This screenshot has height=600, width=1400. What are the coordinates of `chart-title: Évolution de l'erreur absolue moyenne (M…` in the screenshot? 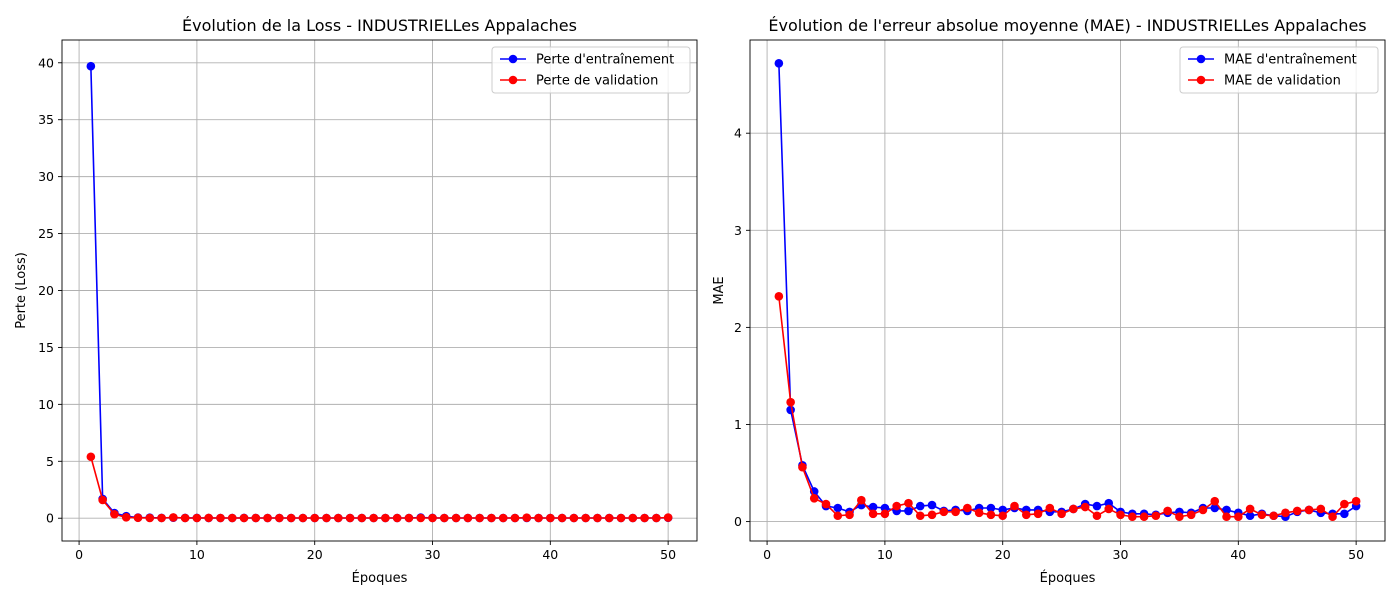 It's located at (1067, 25).